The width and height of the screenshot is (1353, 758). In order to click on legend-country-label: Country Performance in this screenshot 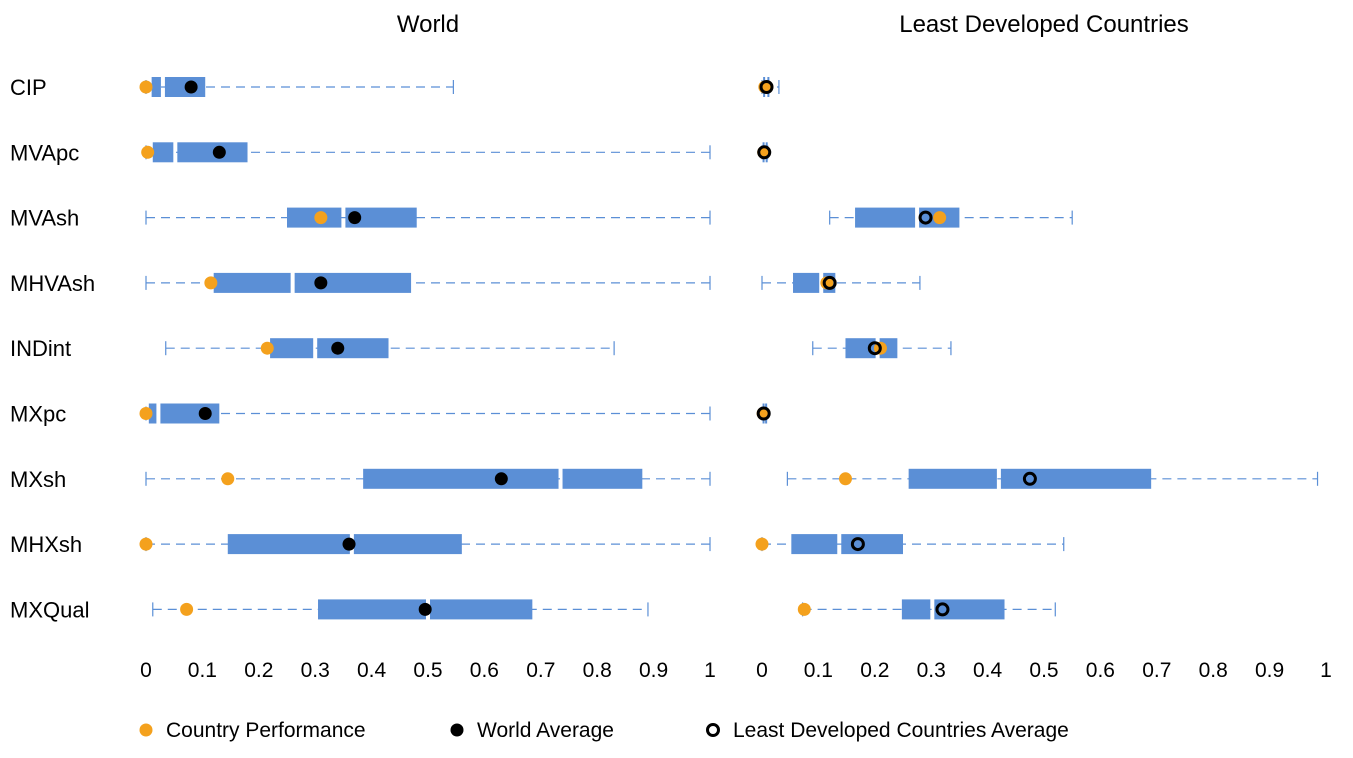, I will do `click(266, 730)`.